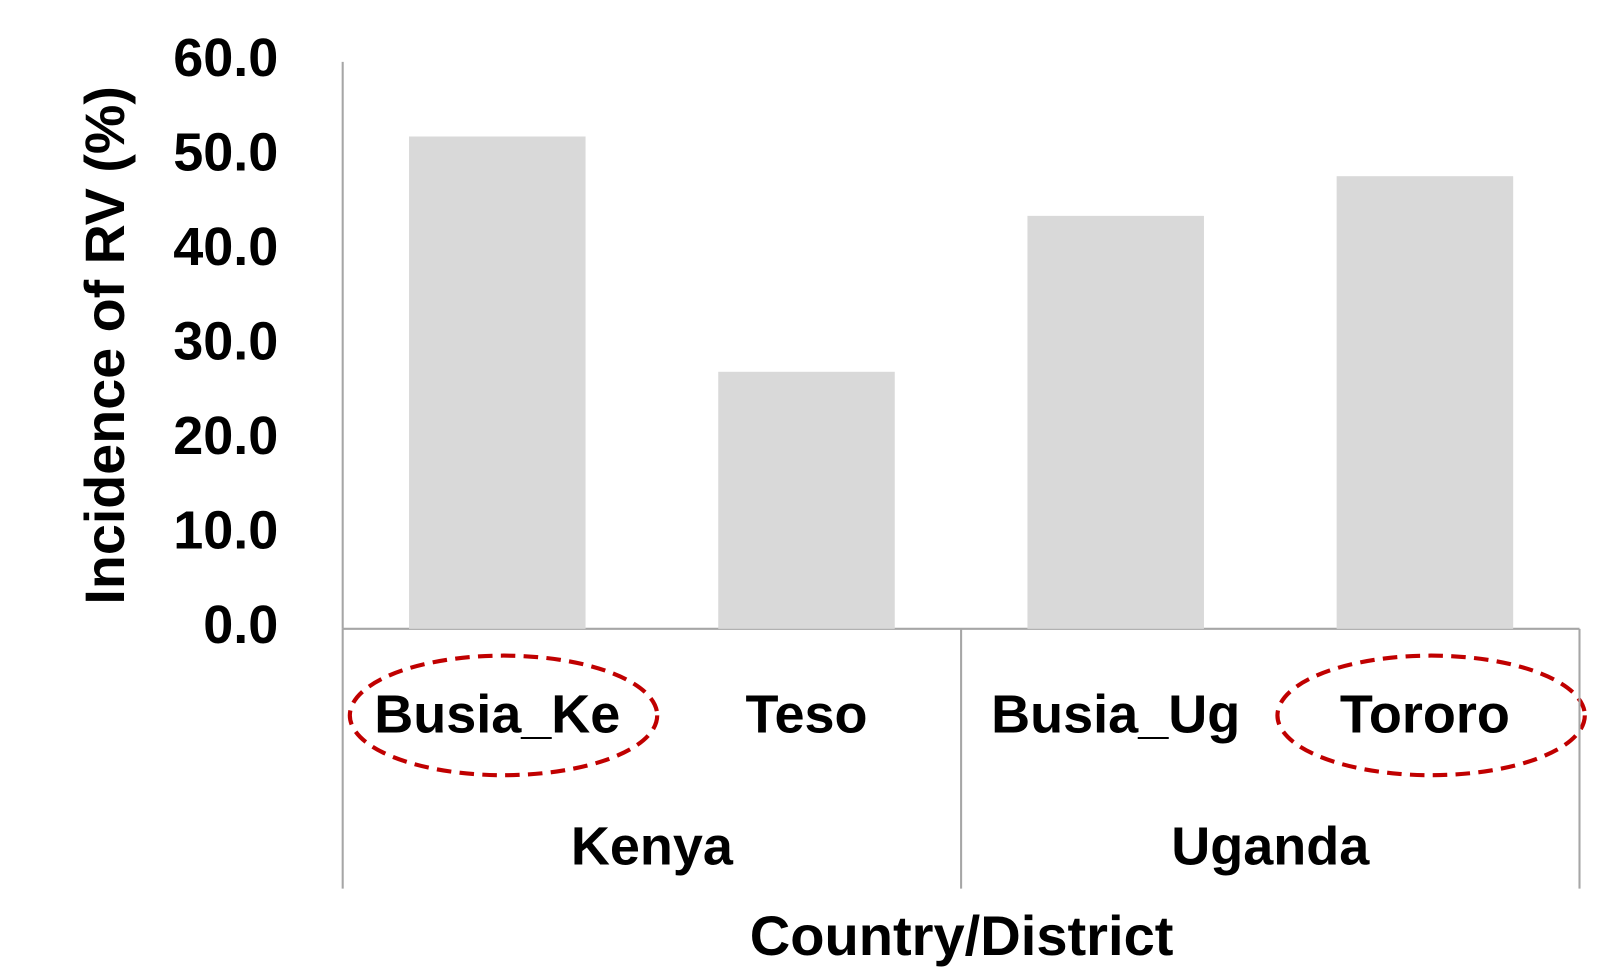 The height and width of the screenshot is (969, 1620). Describe the element at coordinates (225, 247) in the screenshot. I see `y-tick-label: 40.0` at that location.